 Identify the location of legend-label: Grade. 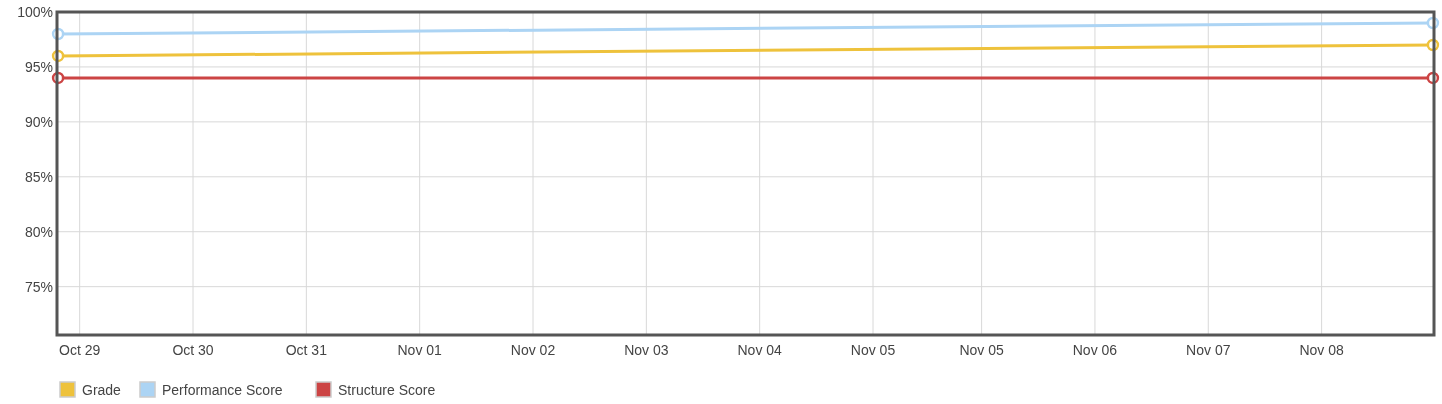
(102, 389).